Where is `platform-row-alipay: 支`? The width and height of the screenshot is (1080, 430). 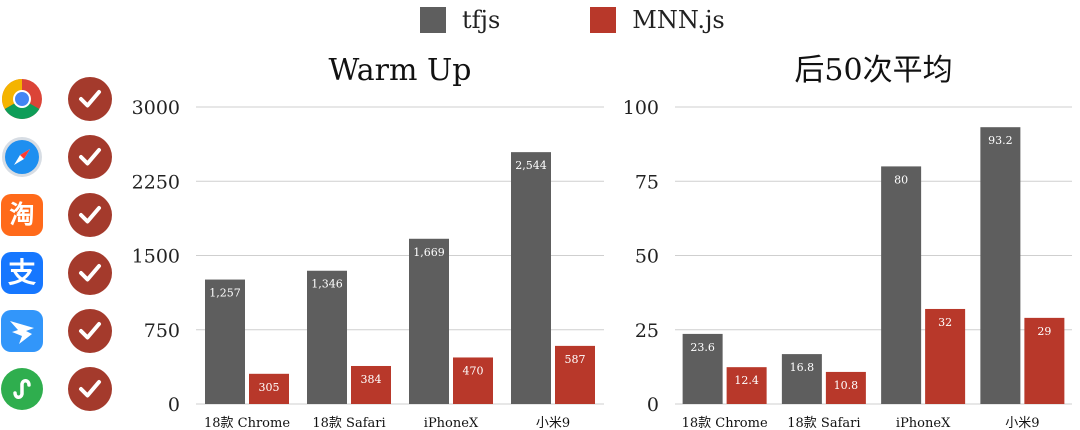 platform-row-alipay: 支 is located at coordinates (60, 273).